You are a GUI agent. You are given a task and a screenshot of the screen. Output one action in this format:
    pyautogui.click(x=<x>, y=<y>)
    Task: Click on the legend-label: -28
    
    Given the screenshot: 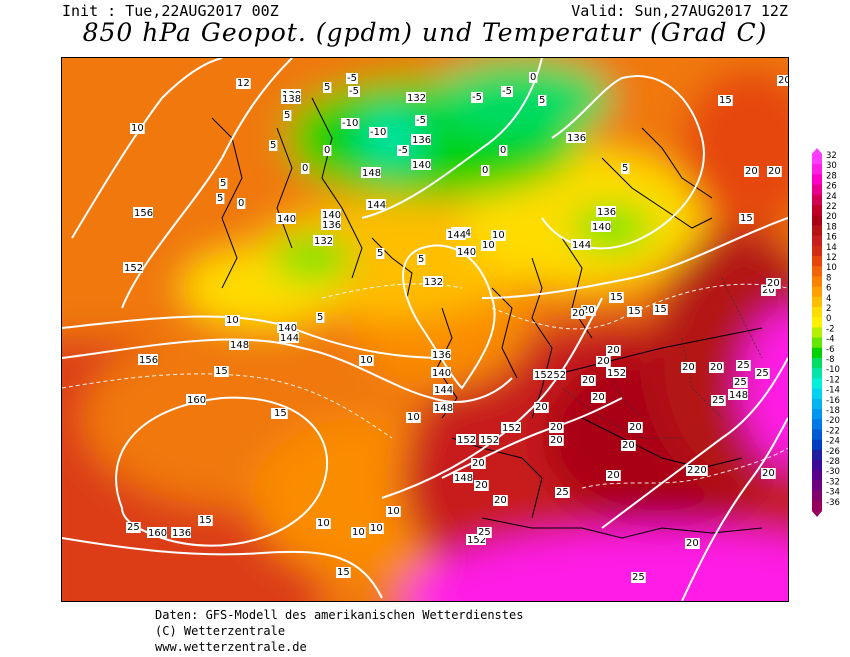 What is the action you would take?
    pyautogui.click(x=833, y=462)
    